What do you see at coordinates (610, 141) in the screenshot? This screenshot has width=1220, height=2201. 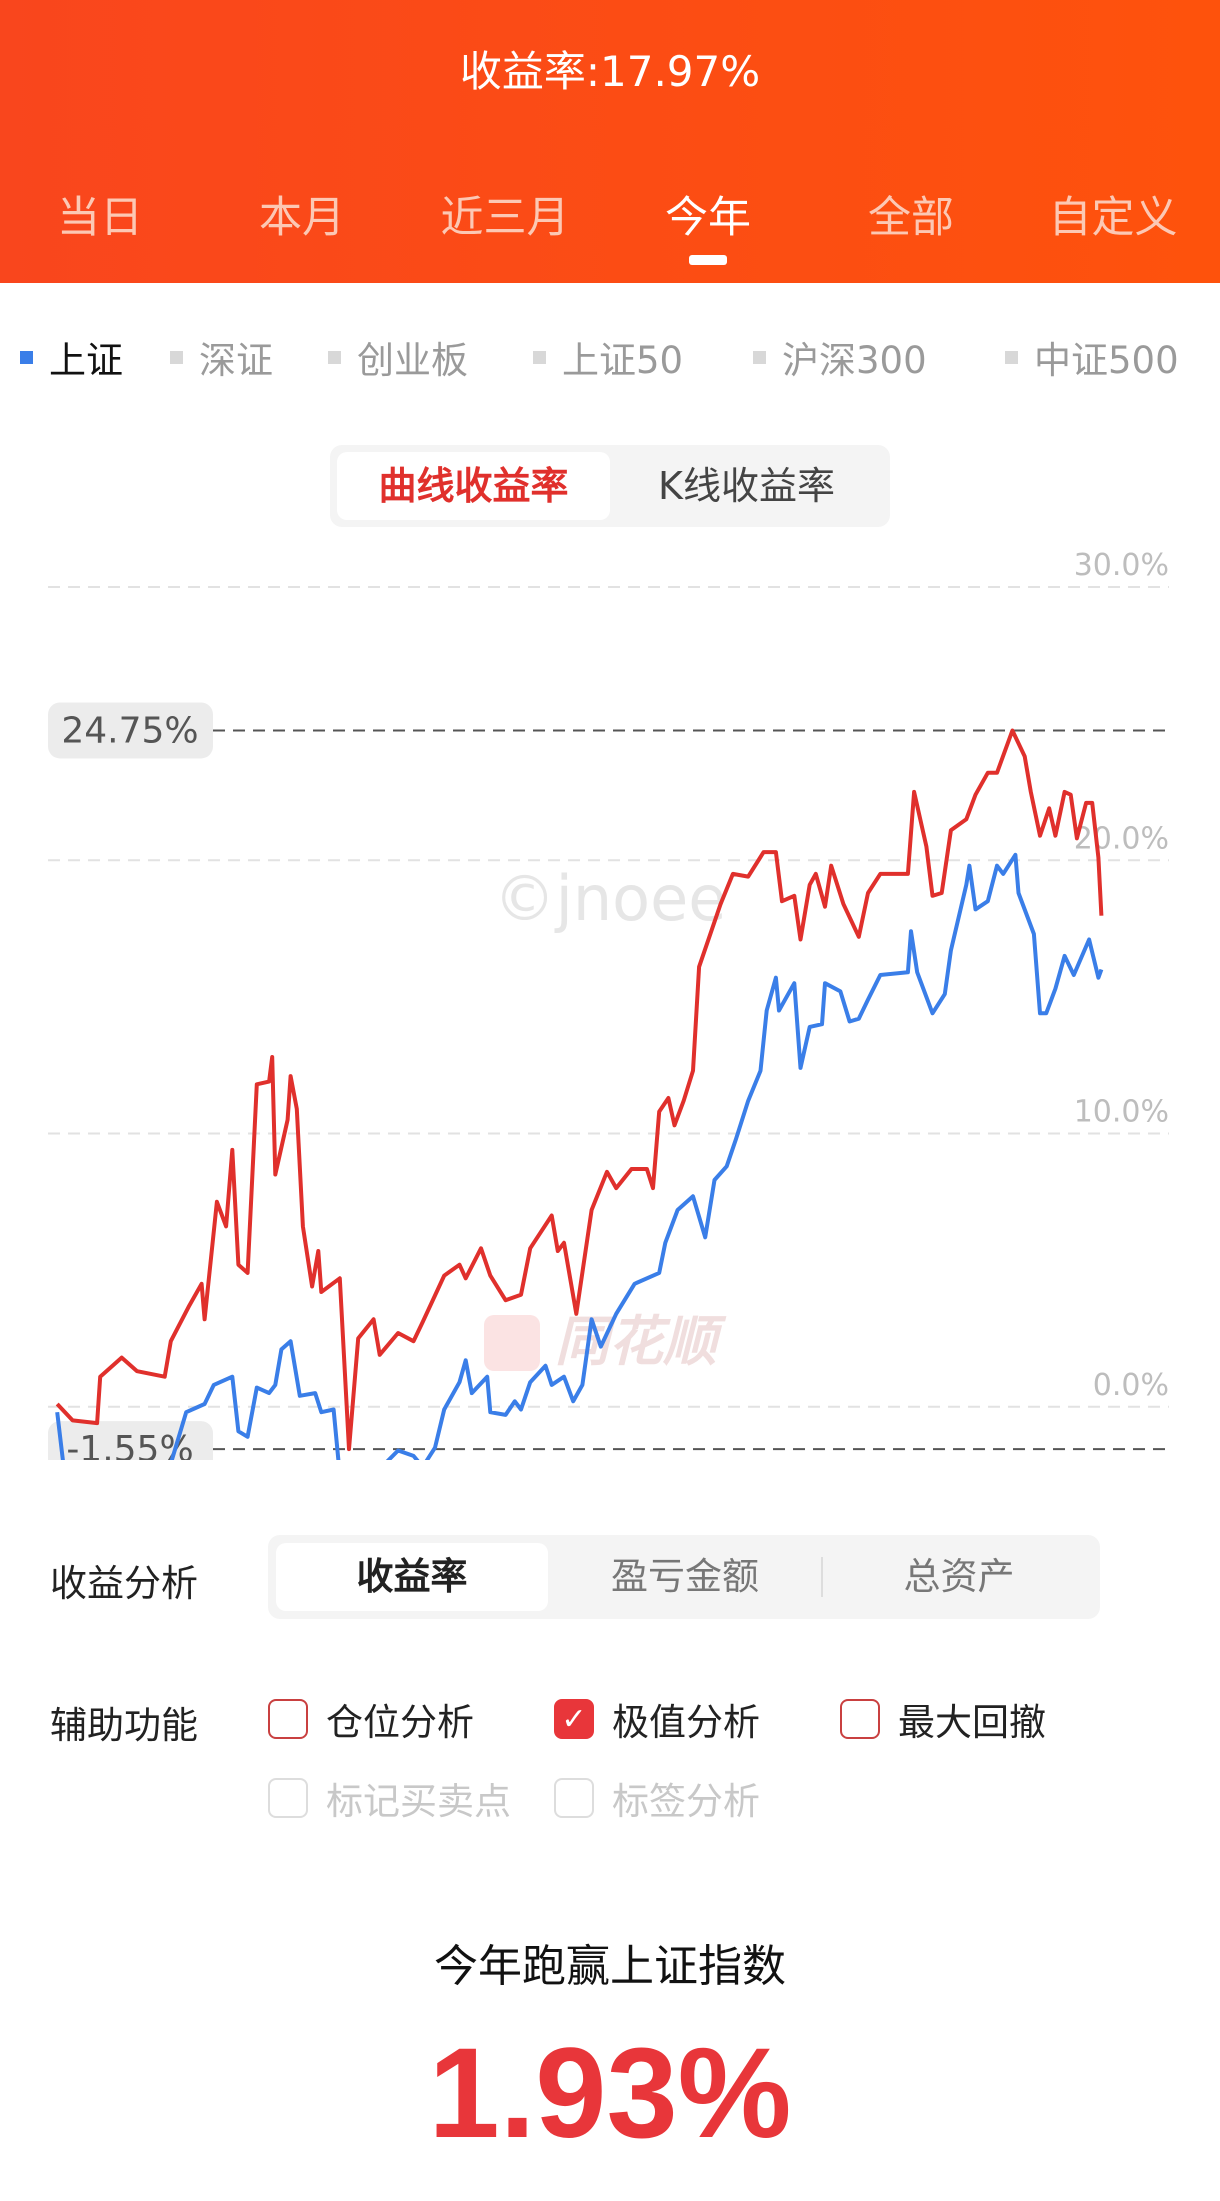 I see `header: 收益率:17.97% 当日 本月 近三月 今年 全部 自定义` at bounding box center [610, 141].